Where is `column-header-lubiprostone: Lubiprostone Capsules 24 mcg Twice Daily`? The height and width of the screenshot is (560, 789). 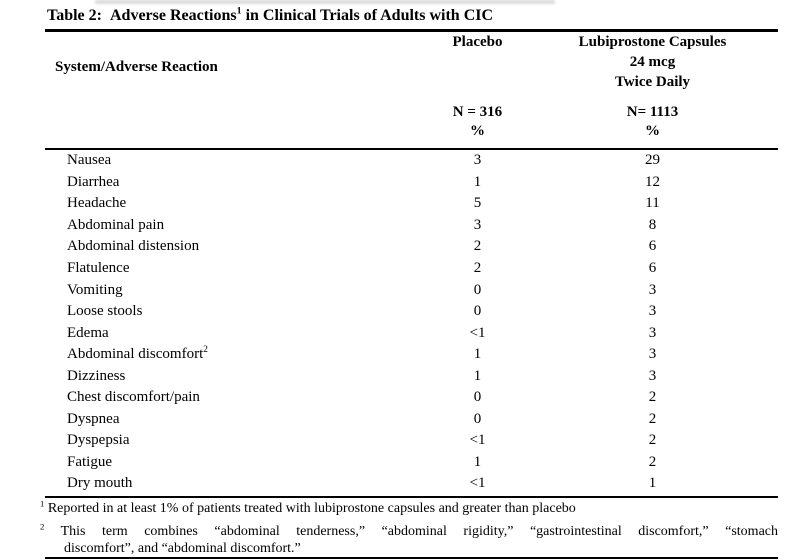 column-header-lubiprostone: Lubiprostone Capsules 24 mcg Twice Daily is located at coordinates (652, 62).